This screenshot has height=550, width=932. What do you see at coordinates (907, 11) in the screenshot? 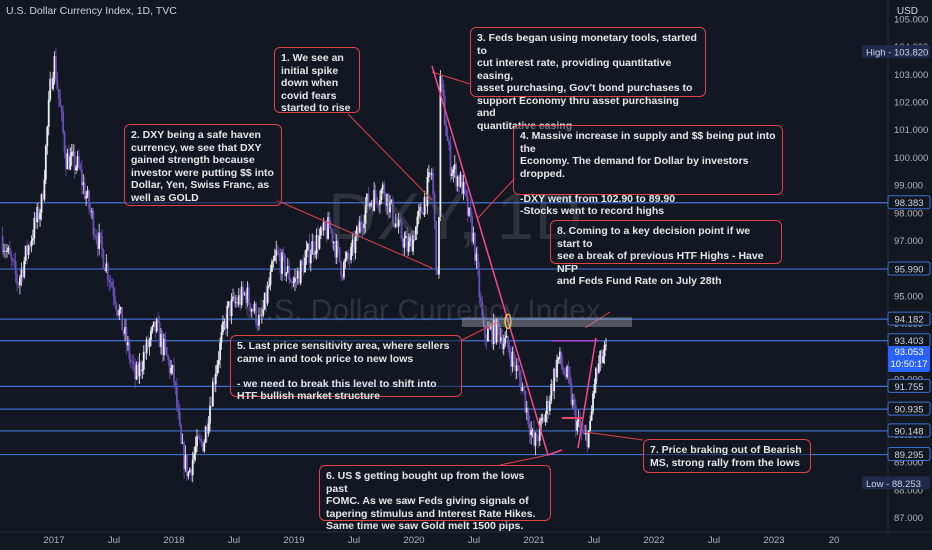
I see `currency-label: USD` at bounding box center [907, 11].